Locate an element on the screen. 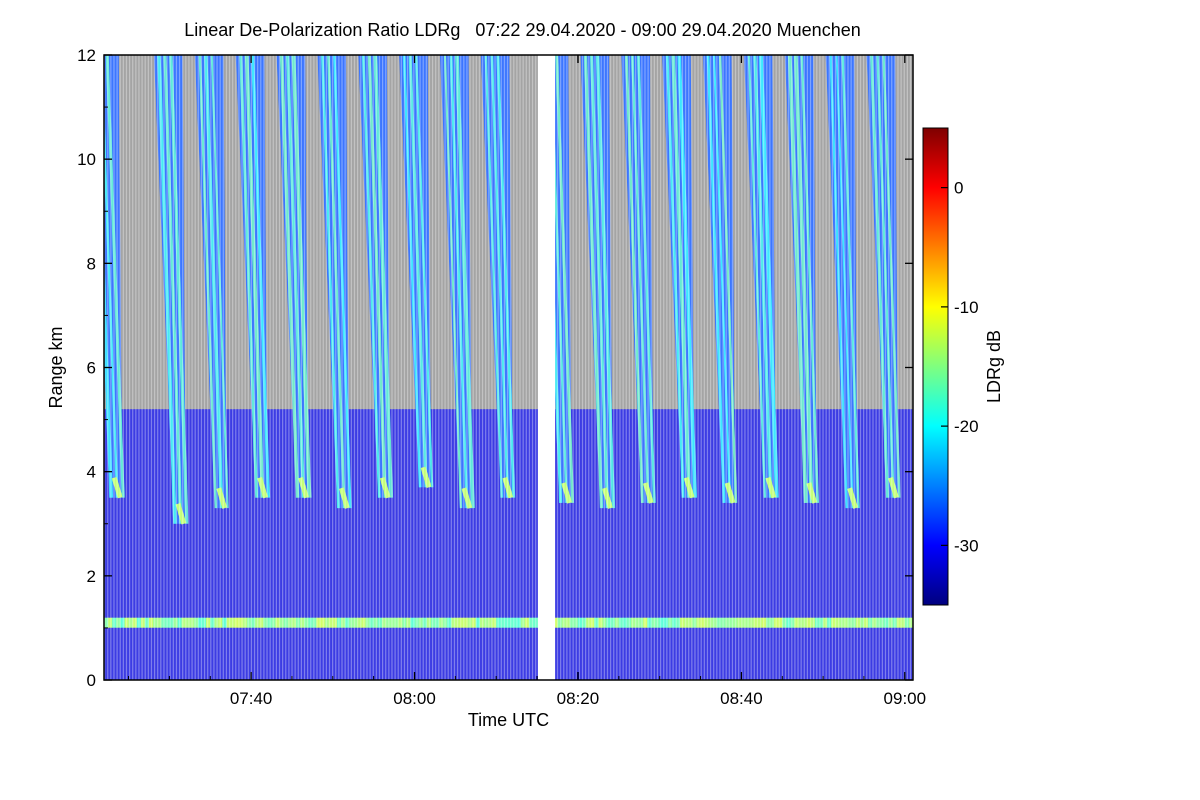  y-tick-label: 0 is located at coordinates (91, 680).